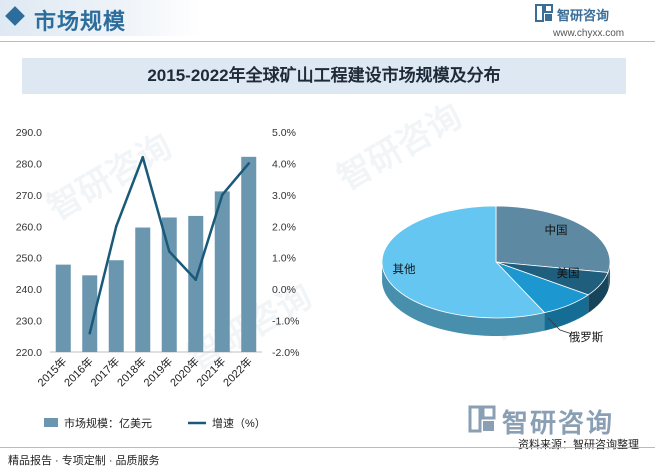  Describe the element at coordinates (131, 371) in the screenshot. I see `x-tick-label: 2018年` at that location.